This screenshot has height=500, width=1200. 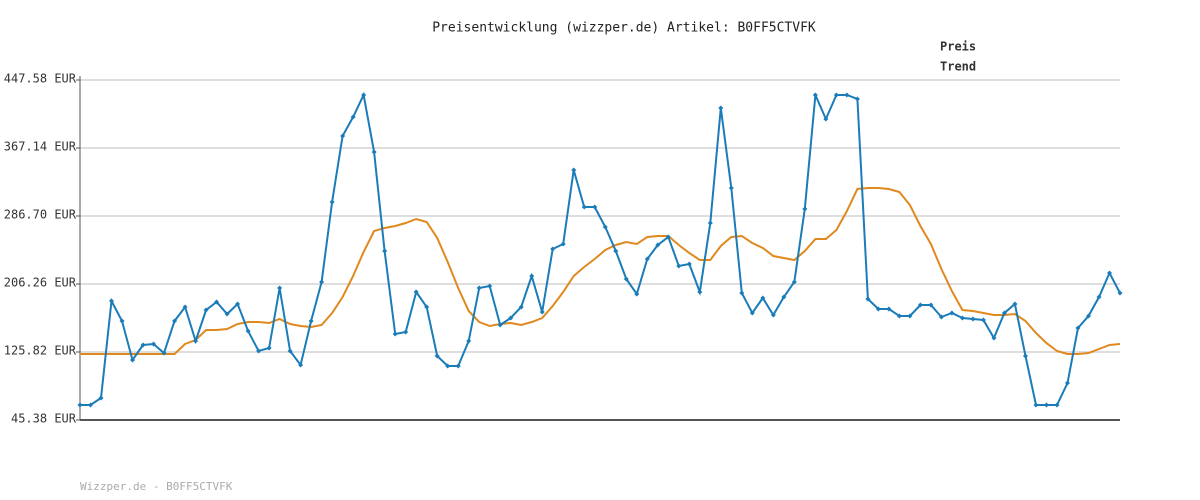 What do you see at coordinates (40, 215) in the screenshot?
I see `y-tick-label: 286.70 EUR` at bounding box center [40, 215].